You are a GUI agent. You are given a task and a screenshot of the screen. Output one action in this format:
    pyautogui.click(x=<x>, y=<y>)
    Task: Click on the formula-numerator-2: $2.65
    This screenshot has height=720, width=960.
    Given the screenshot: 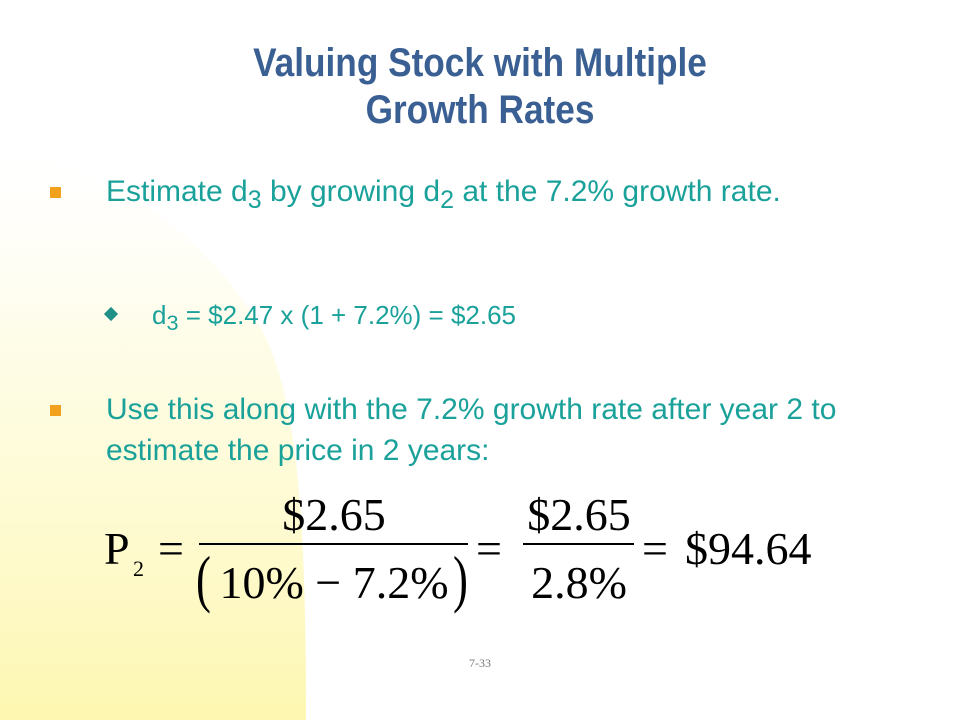 What is the action you would take?
    pyautogui.click(x=579, y=514)
    